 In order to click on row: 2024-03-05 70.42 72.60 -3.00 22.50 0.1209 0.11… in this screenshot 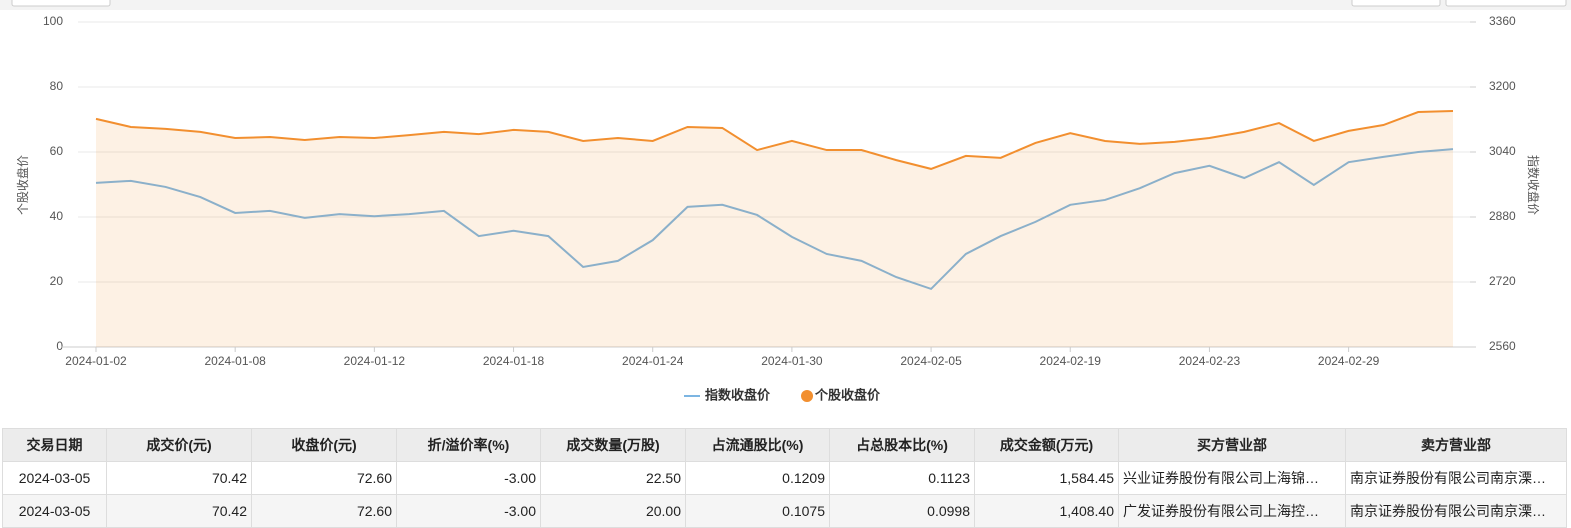, I will do `click(784, 478)`.